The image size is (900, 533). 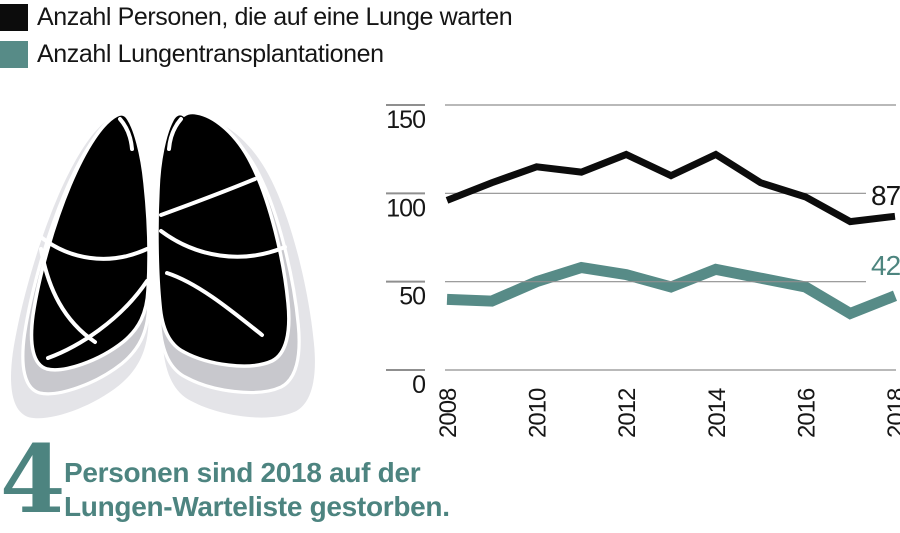 What do you see at coordinates (405, 120) in the screenshot?
I see `svg-text: 150` at bounding box center [405, 120].